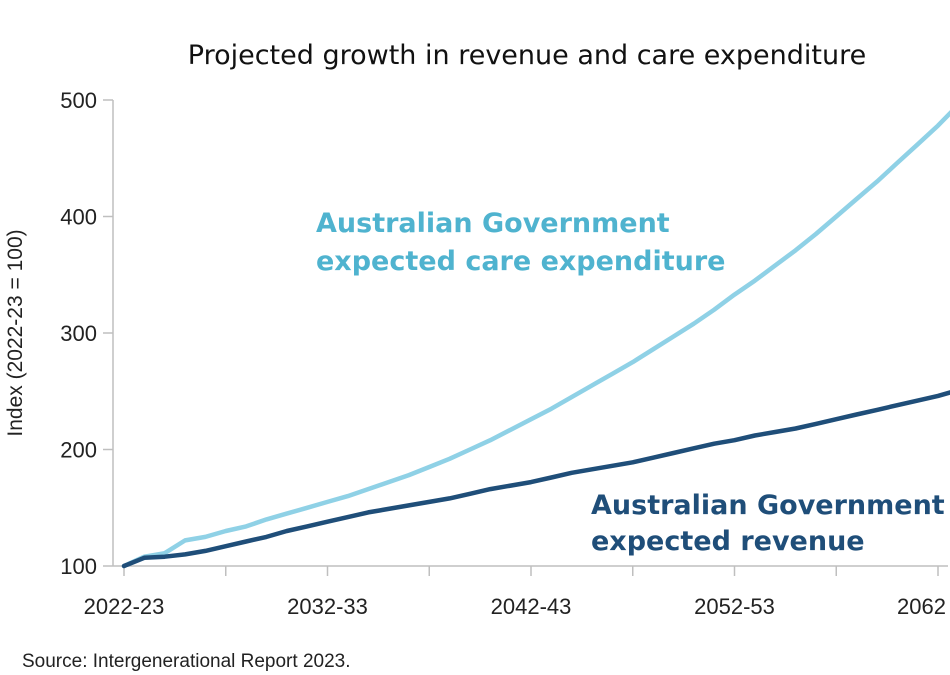  Describe the element at coordinates (124, 606) in the screenshot. I see `x-tick-label: 2022-23` at that location.